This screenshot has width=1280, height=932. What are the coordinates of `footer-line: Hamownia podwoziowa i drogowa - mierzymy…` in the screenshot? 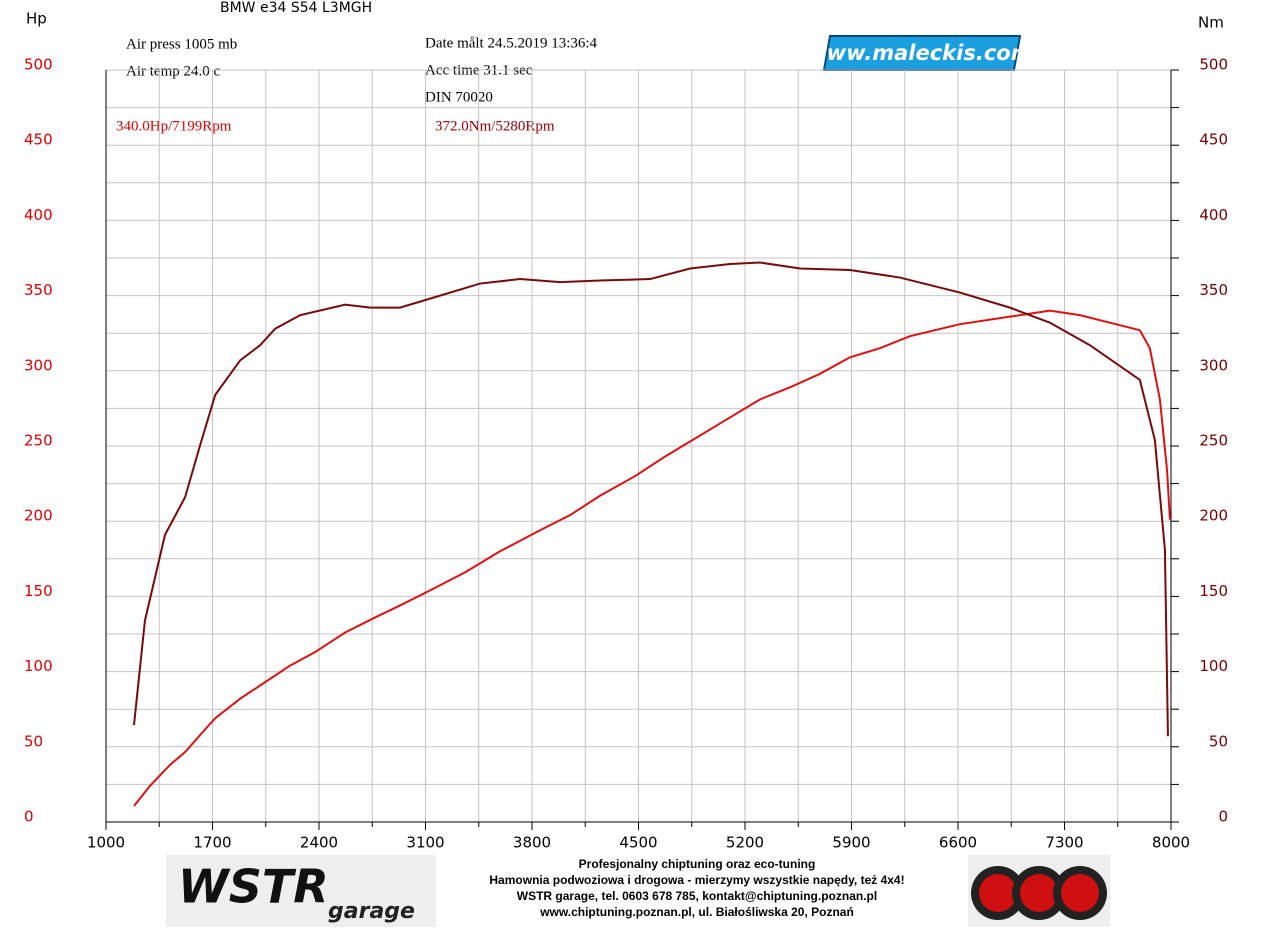 It's located at (696, 880).